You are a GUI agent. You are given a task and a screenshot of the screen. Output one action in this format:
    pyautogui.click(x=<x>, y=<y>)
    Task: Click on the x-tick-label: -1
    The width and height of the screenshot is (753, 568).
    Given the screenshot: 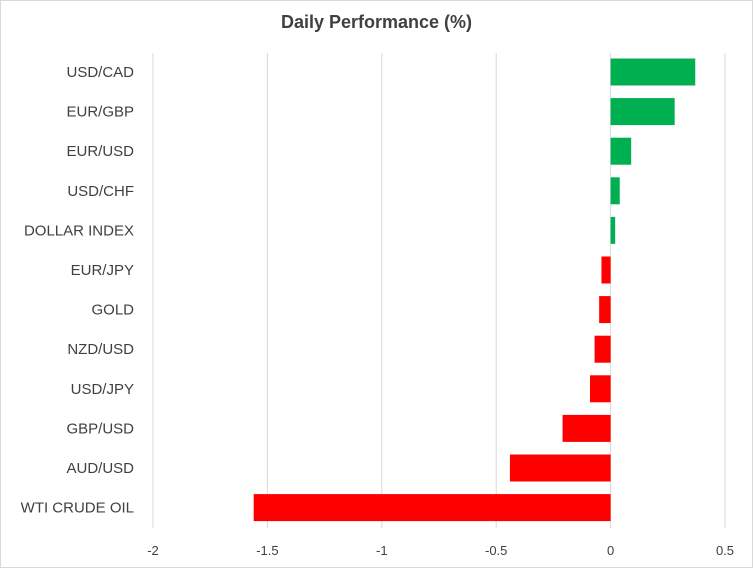 What is the action you would take?
    pyautogui.click(x=382, y=550)
    